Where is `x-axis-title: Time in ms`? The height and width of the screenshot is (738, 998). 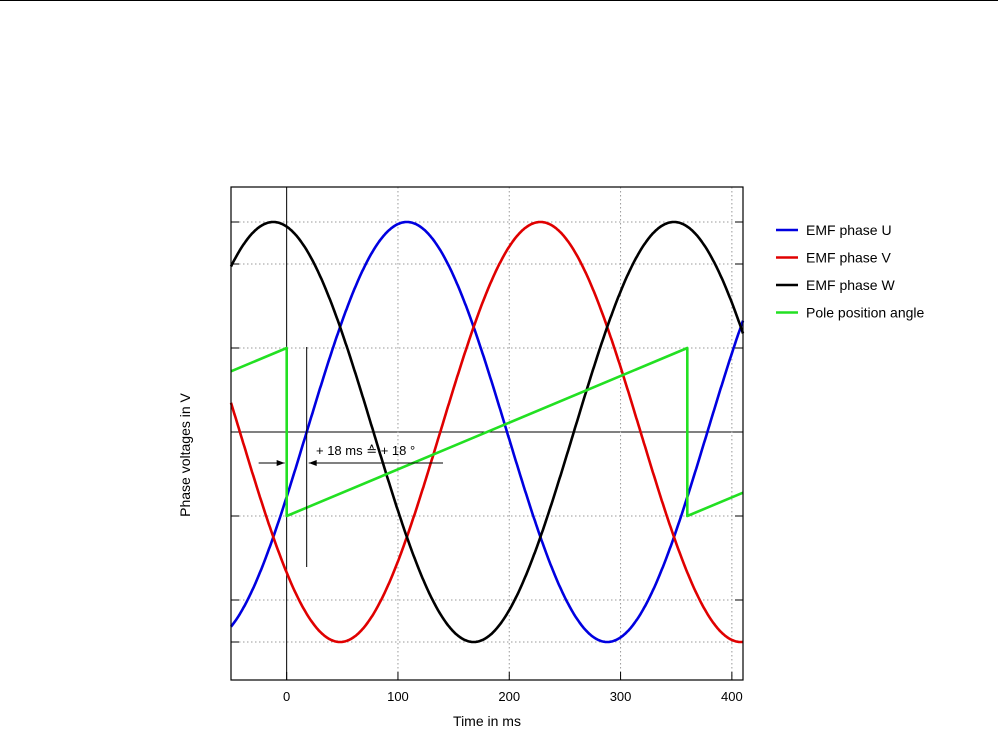 x-axis-title: Time in ms is located at coordinates (487, 721).